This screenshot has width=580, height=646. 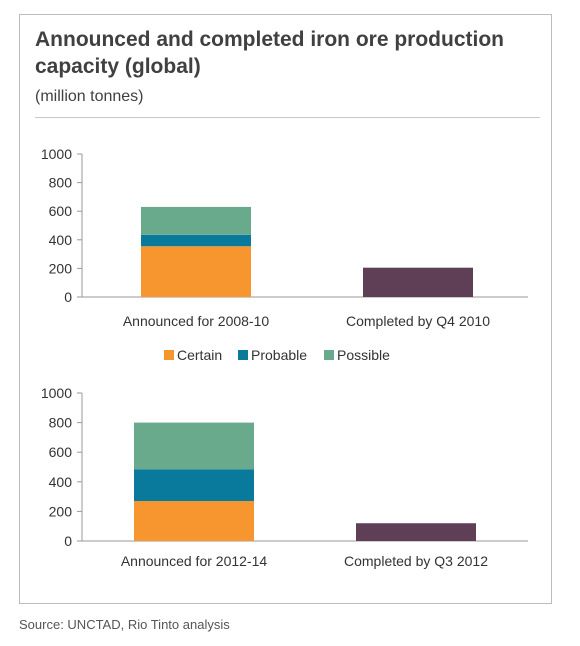 I want to click on source-note: Source: UNCTAD, Rio Tinto analysis, so click(x=124, y=624).